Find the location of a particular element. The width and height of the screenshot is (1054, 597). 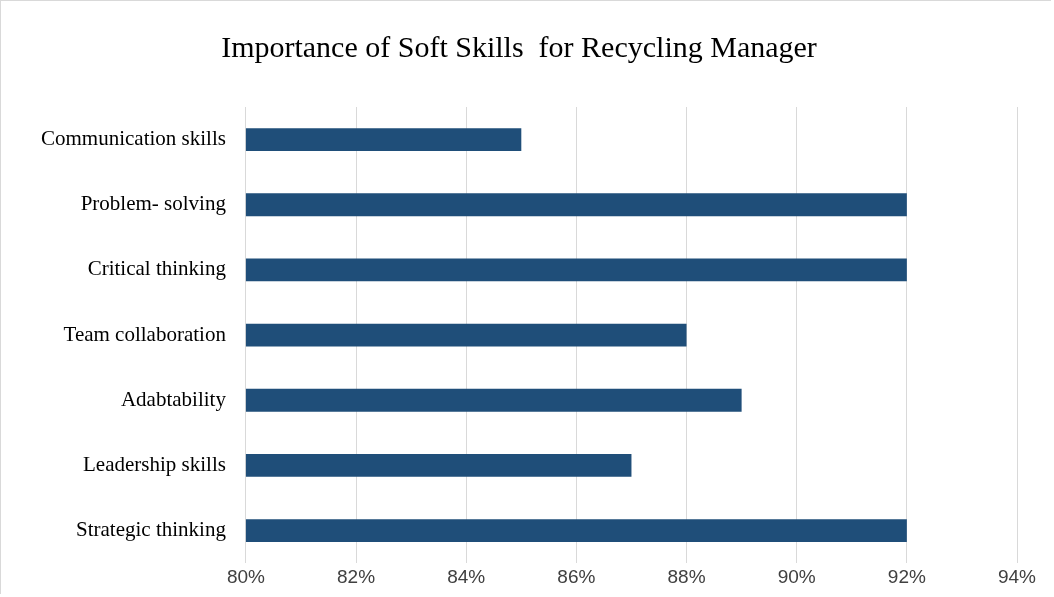

y-tick-label: Leadership skills is located at coordinates (154, 463).